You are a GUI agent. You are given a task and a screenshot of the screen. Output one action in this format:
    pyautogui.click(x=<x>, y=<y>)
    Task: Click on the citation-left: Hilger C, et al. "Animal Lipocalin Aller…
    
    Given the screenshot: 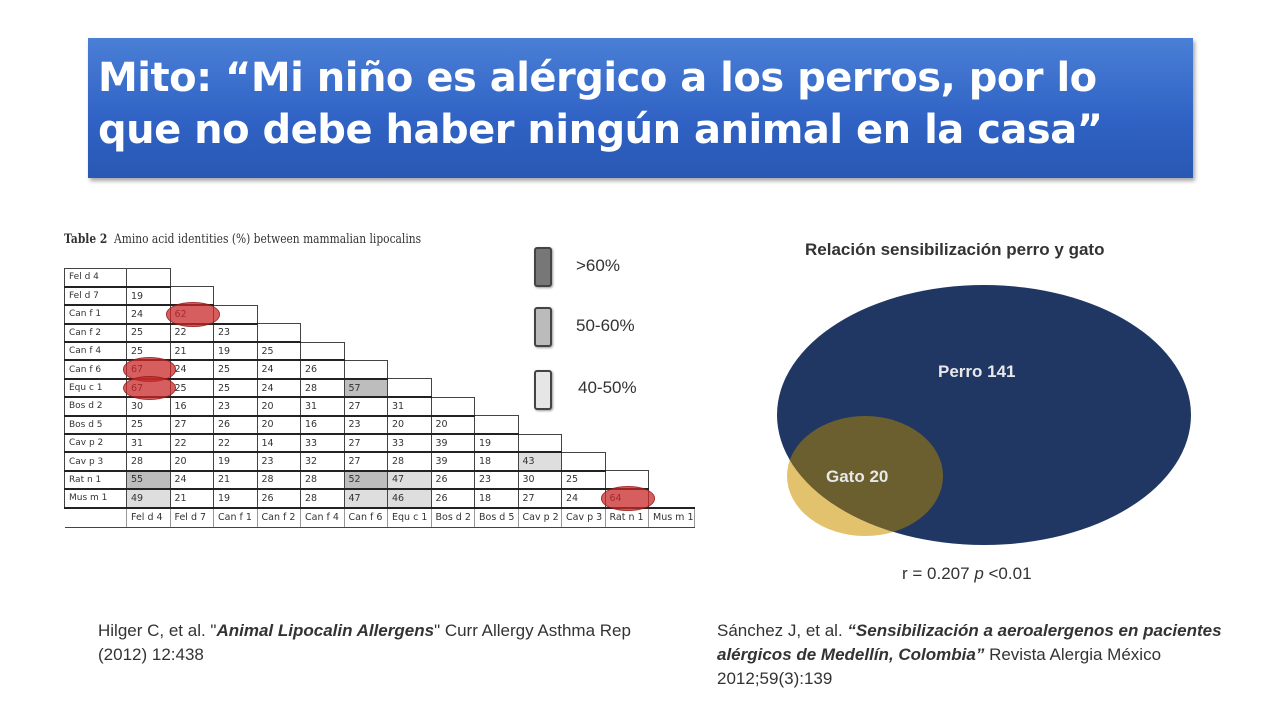 What is the action you would take?
    pyautogui.click(x=383, y=643)
    